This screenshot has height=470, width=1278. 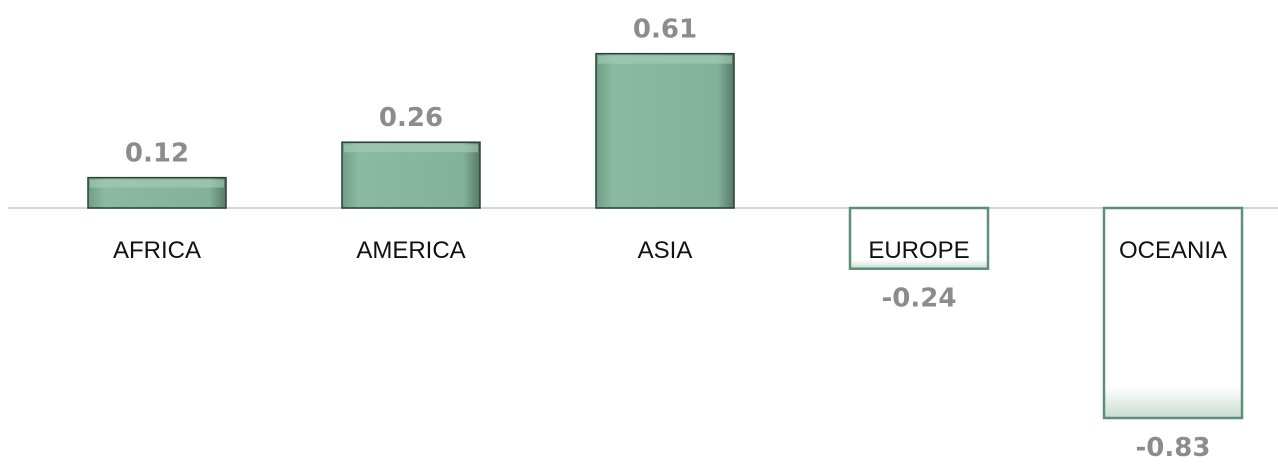 I want to click on bar-oceania, so click(x=1173, y=313).